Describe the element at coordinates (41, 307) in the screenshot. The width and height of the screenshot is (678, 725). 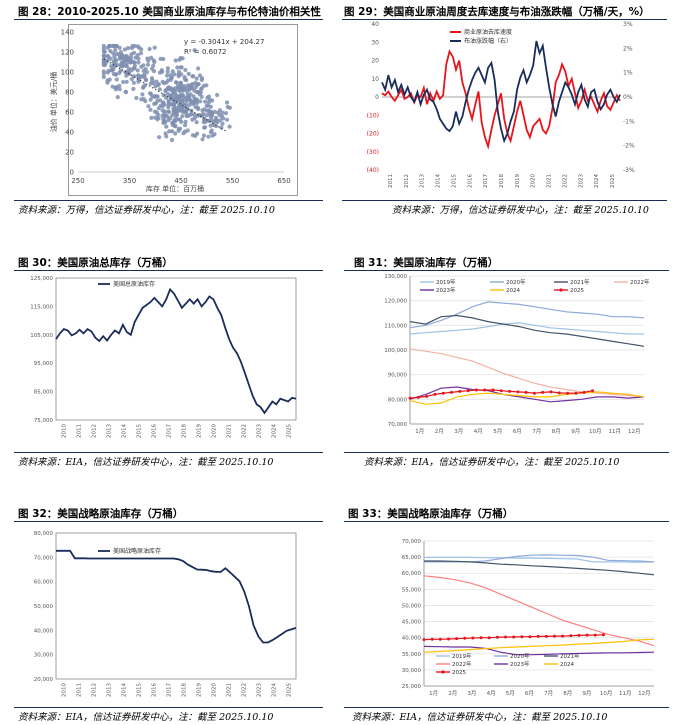
I see `y-tick-label: 115,000` at that location.